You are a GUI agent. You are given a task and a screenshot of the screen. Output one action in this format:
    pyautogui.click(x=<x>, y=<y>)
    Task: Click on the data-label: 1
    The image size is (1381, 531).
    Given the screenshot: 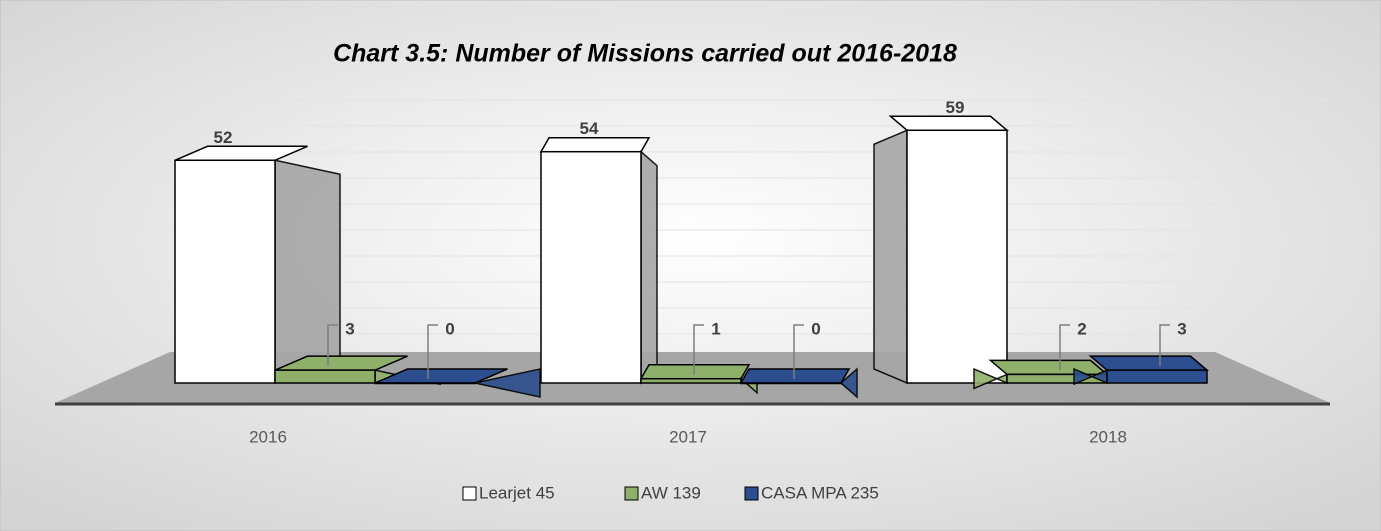 What is the action you would take?
    pyautogui.click(x=715, y=328)
    